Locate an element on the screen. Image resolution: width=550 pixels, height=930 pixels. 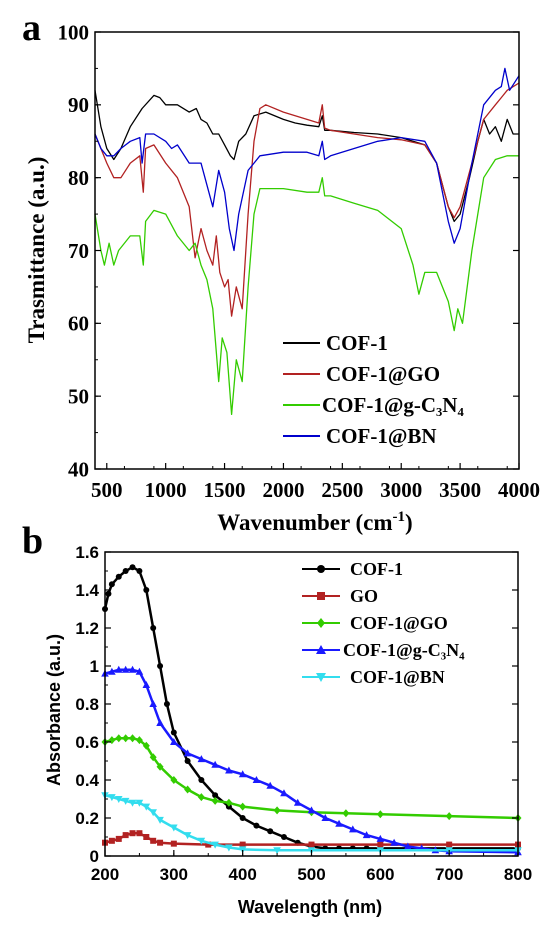
legend-a-label-cof1-go: COF-1@GO is located at coordinates (383, 374).